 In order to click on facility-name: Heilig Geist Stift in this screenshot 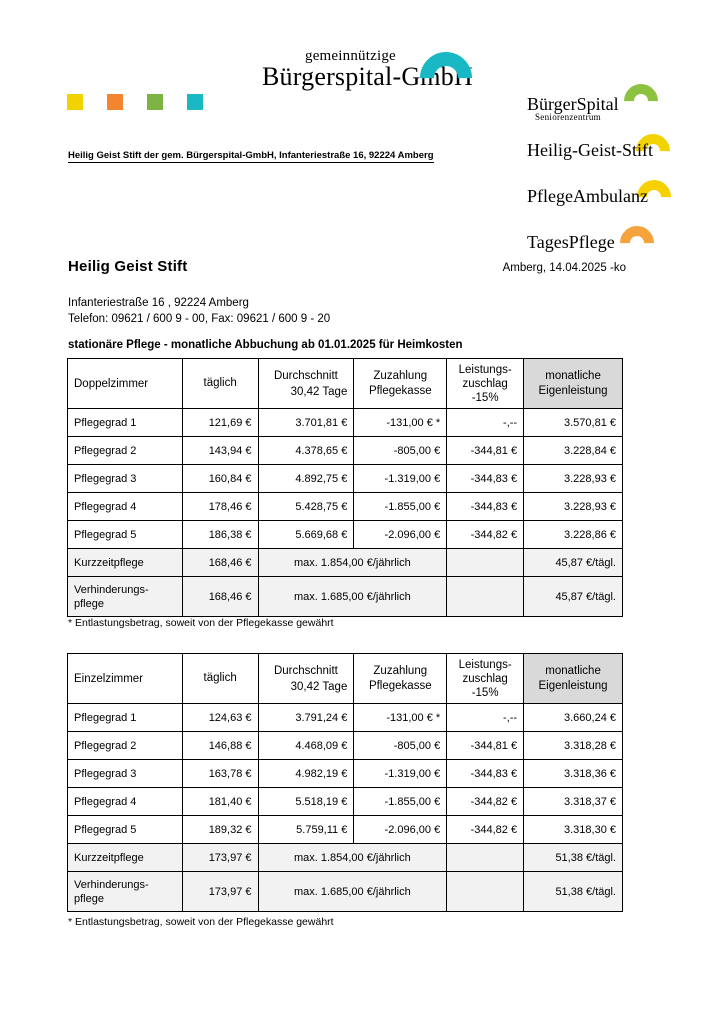, I will do `click(128, 266)`.